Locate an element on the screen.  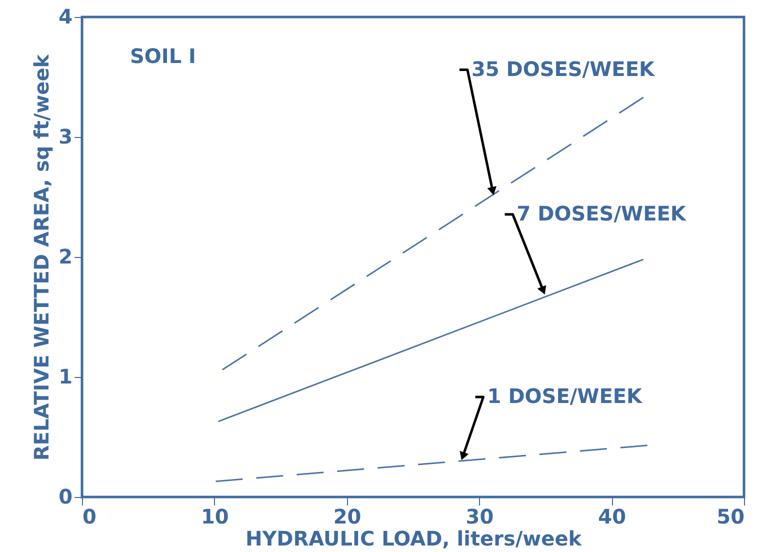
y-tick-label: 0 is located at coordinates (65, 496).